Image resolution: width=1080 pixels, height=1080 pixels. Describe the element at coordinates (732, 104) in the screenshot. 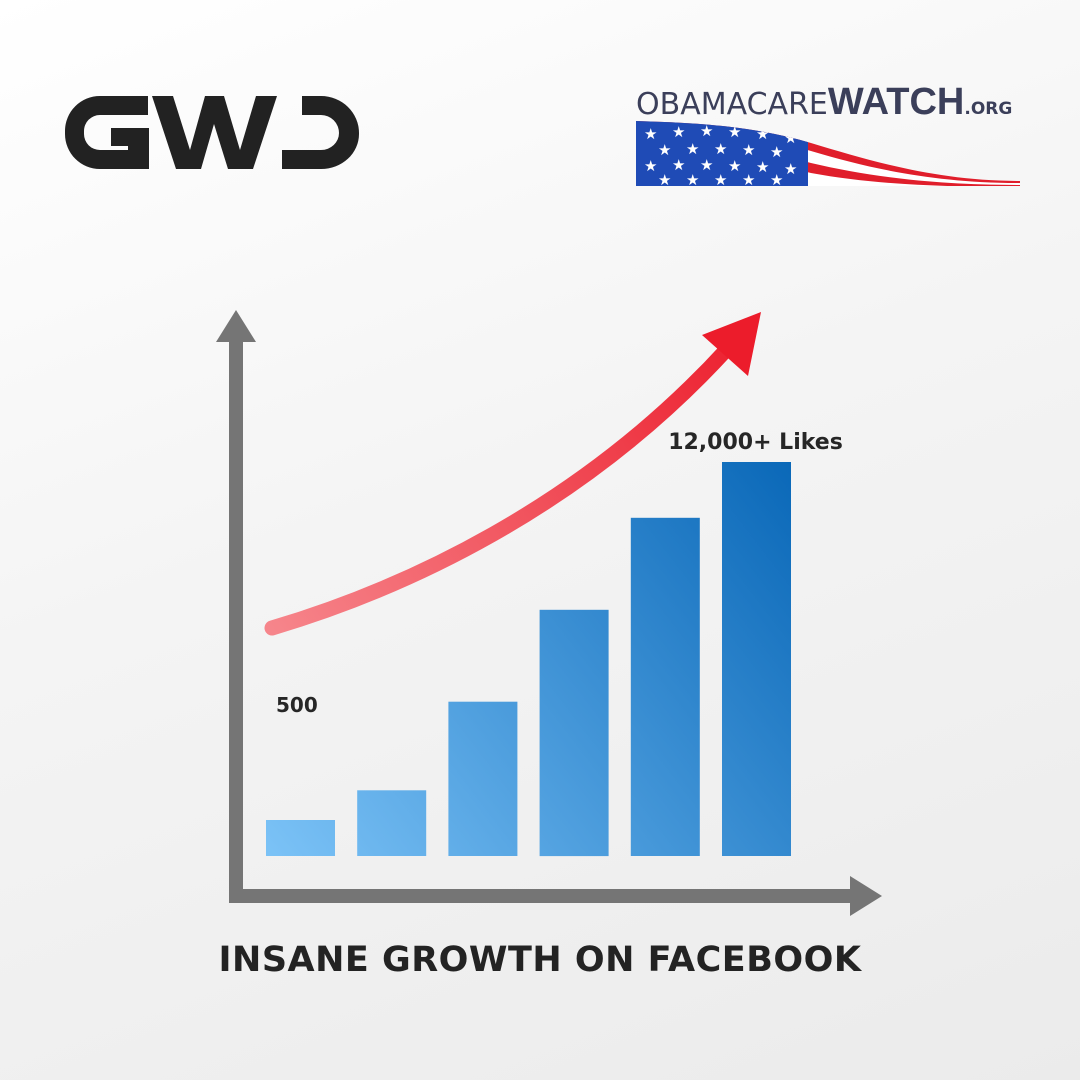

I see `partner-name-light: OBAMACARE` at that location.